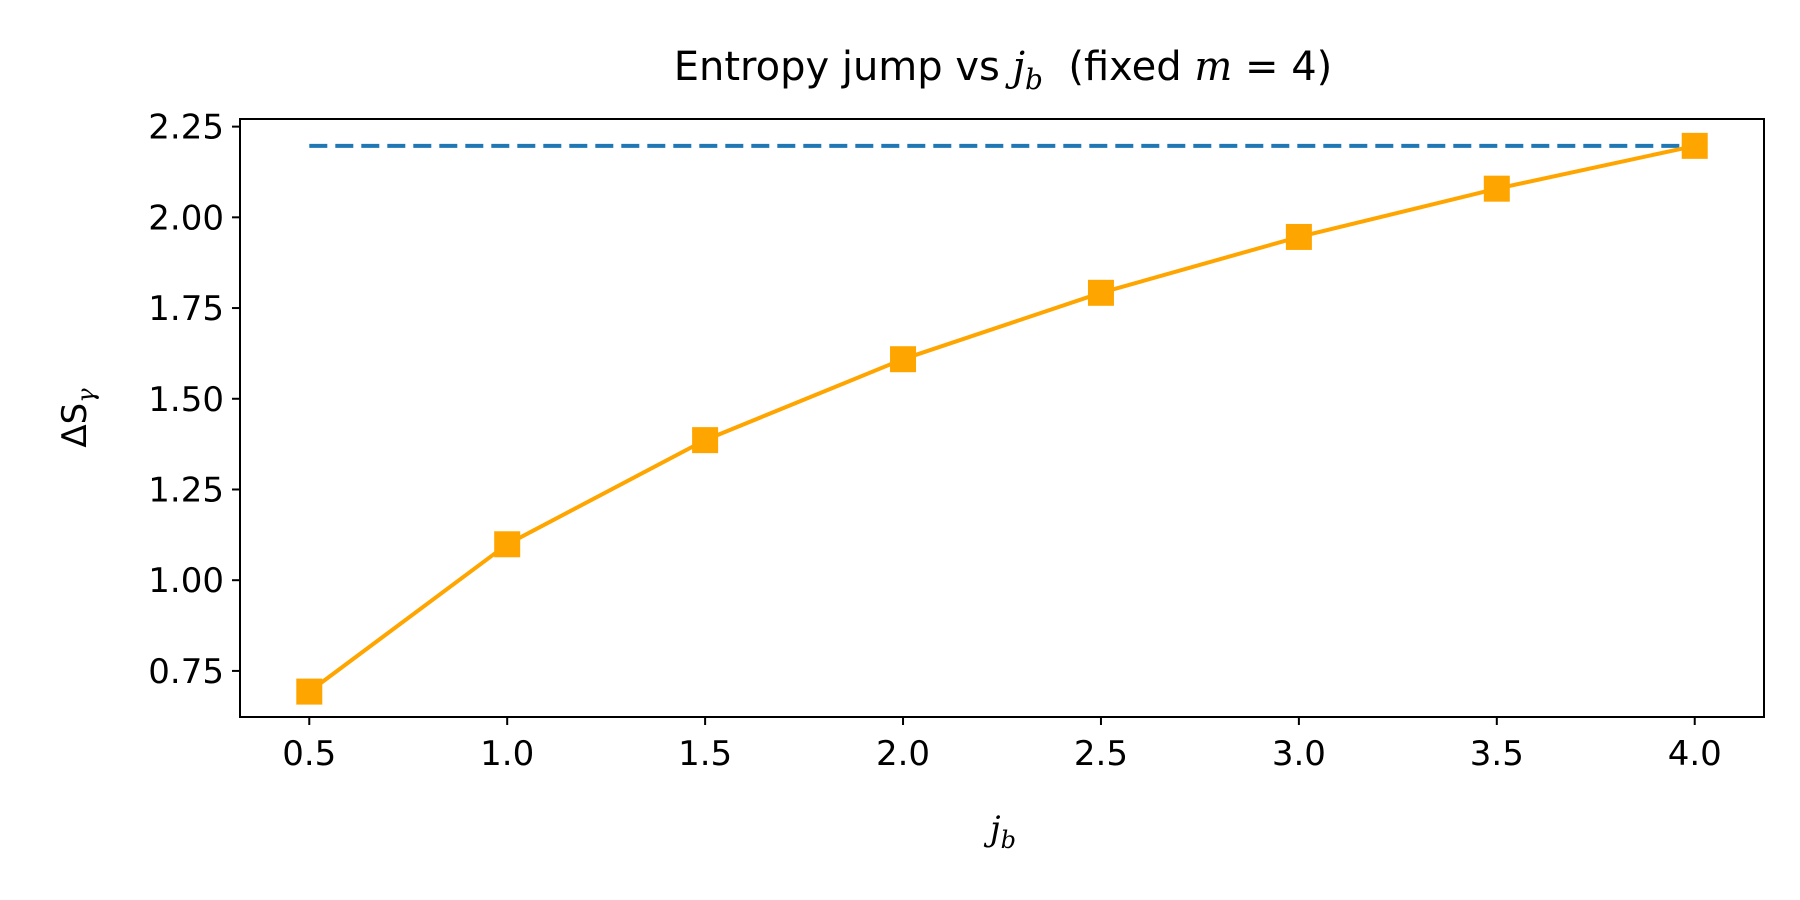 The height and width of the screenshot is (900, 1800). Describe the element at coordinates (1497, 754) in the screenshot. I see `x-tick-label: 3.5` at that location.